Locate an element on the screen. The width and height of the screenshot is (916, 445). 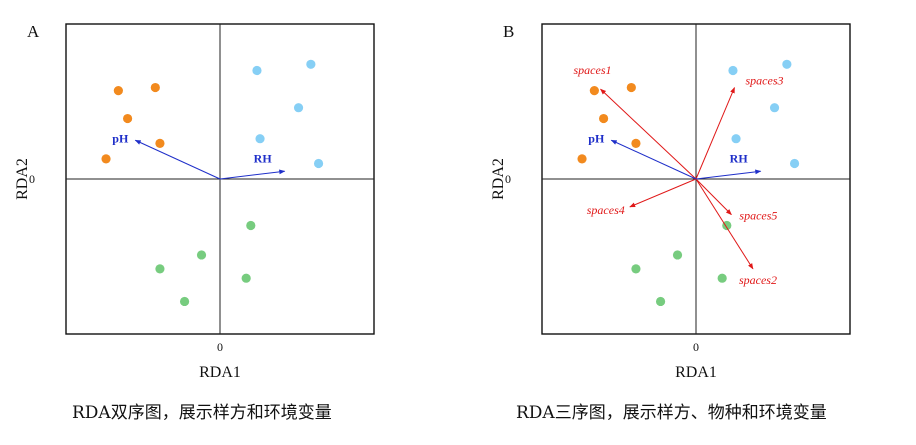
species-vector-label: spaces5 is located at coordinates (758, 216).